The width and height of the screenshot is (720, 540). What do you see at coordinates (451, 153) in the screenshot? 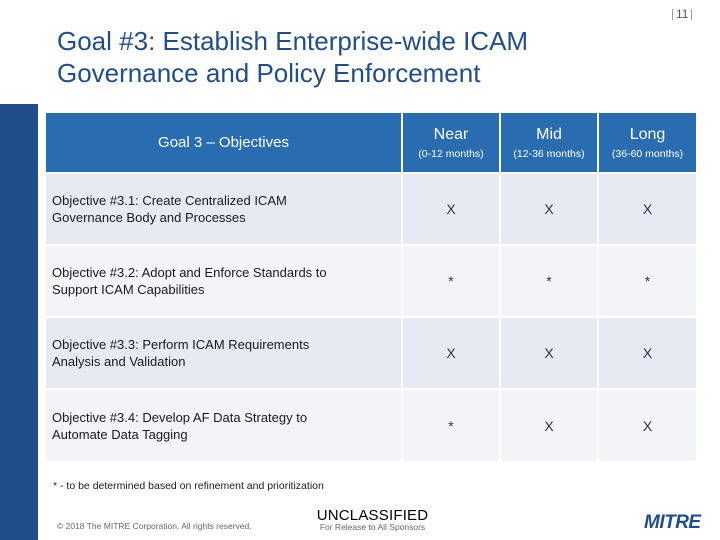
I see `near-term-range: (0-12 months)` at bounding box center [451, 153].